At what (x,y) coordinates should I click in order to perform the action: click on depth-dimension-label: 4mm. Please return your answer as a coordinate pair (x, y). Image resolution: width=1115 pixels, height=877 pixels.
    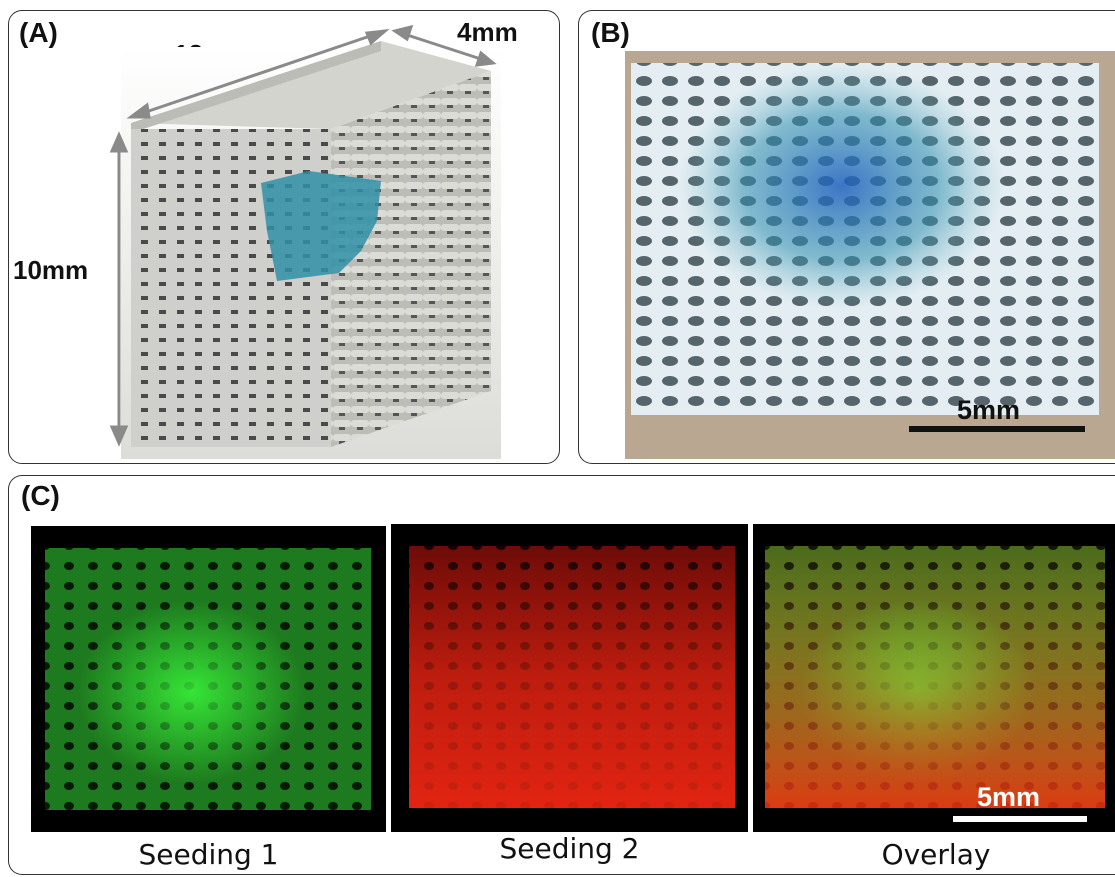
    Looking at the image, I should click on (487, 32).